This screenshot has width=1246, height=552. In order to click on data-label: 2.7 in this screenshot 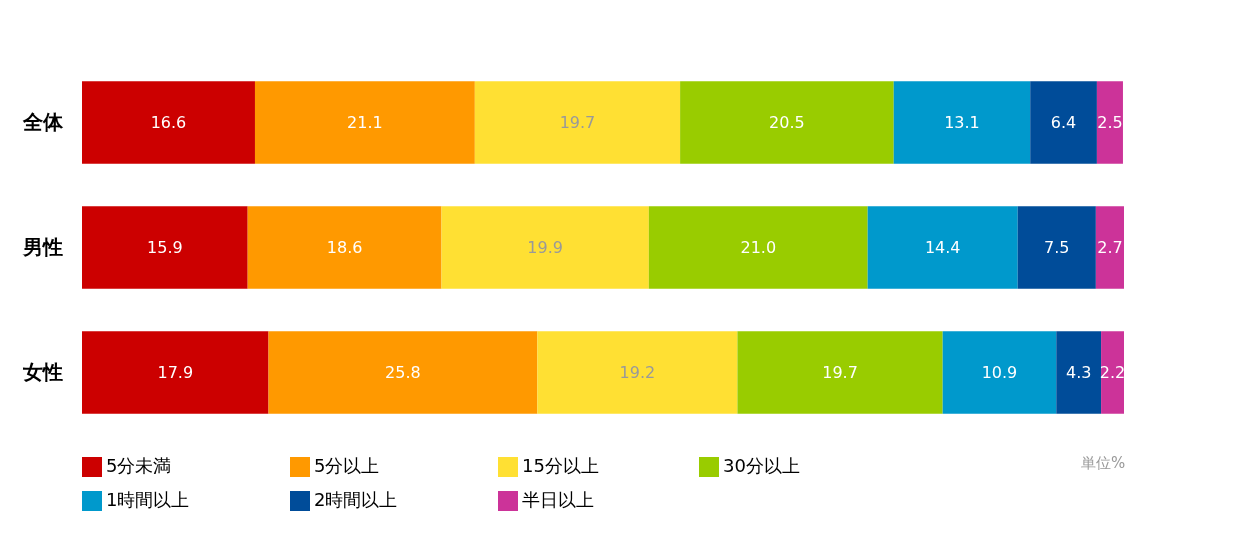, I will do `click(1110, 247)`.